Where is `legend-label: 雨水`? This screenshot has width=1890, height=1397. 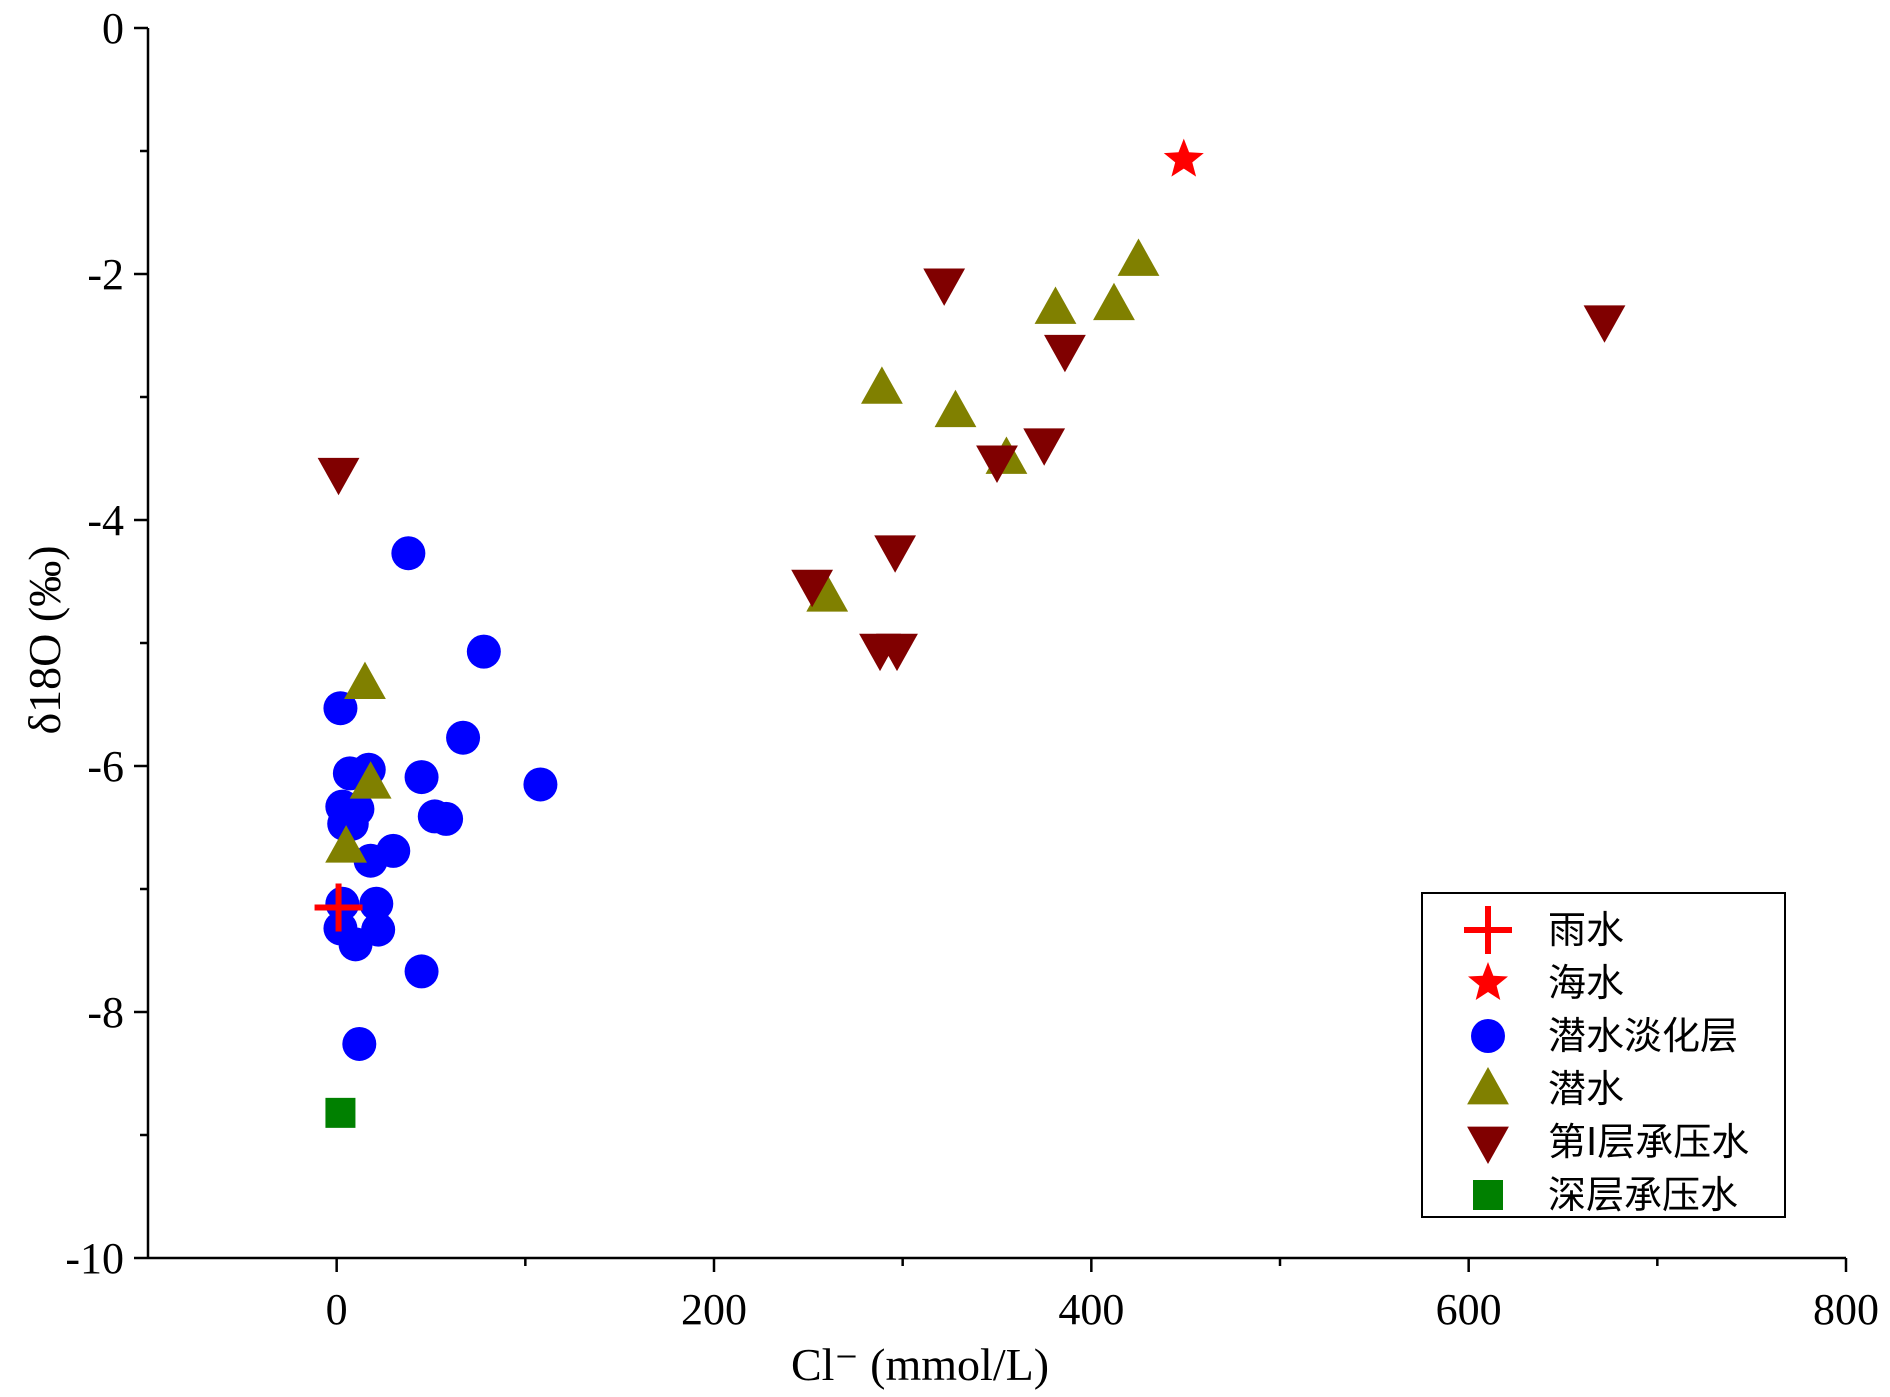 legend-label: 雨水 is located at coordinates (1586, 930).